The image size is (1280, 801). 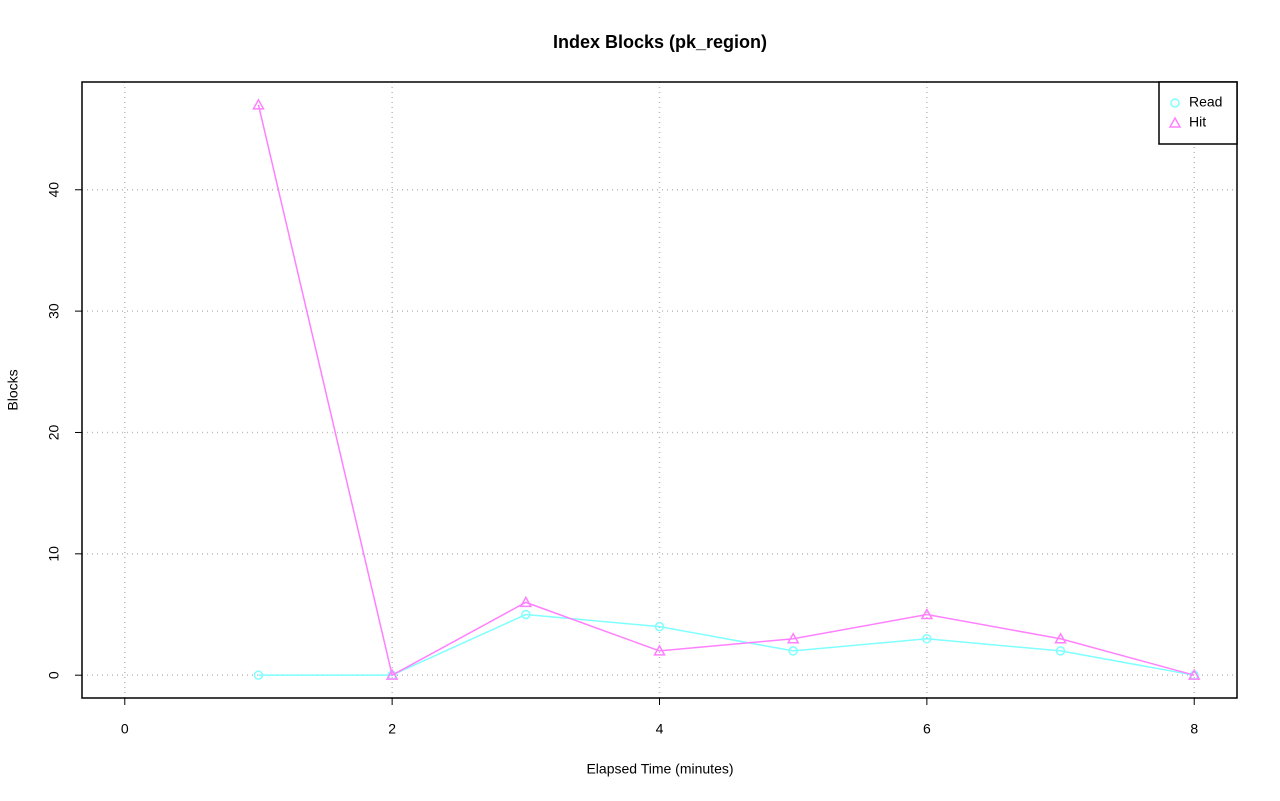 I want to click on y-tick-label: 10, so click(x=54, y=554).